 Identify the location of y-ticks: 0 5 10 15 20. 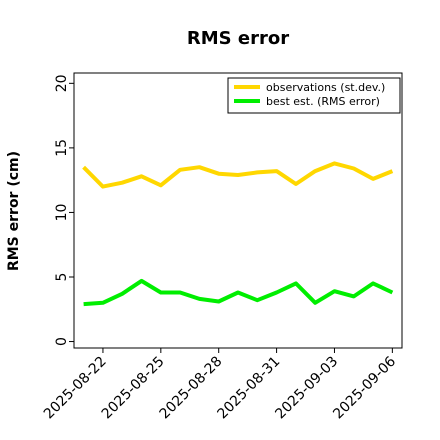
(64, 210).